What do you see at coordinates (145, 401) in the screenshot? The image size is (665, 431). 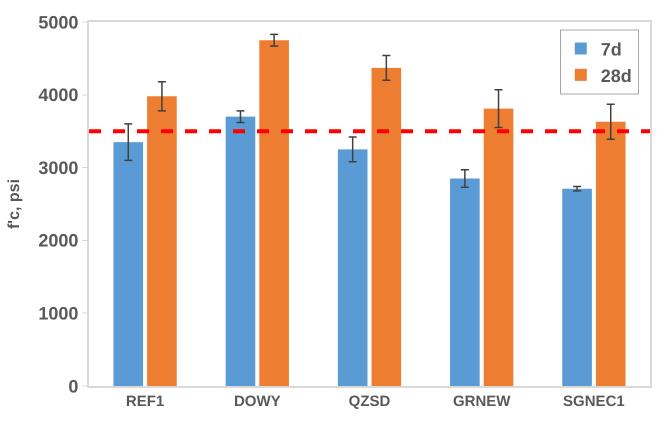 I see `x-tick-label: REF1` at bounding box center [145, 401].